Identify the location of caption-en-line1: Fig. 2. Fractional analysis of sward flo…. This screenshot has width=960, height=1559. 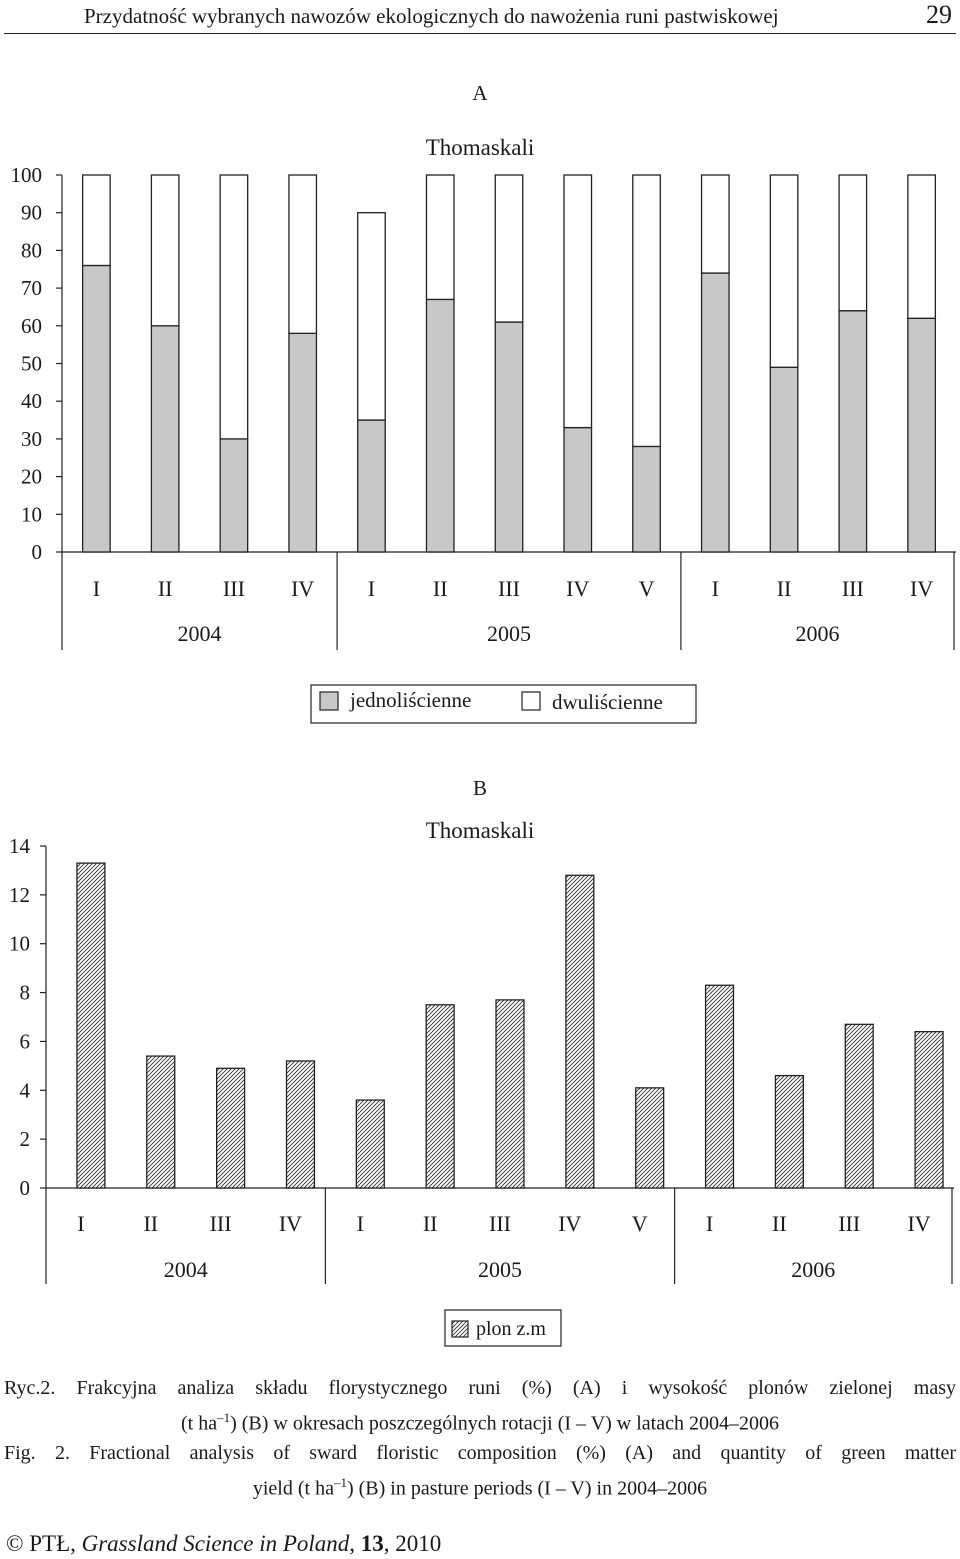
(480, 1452).